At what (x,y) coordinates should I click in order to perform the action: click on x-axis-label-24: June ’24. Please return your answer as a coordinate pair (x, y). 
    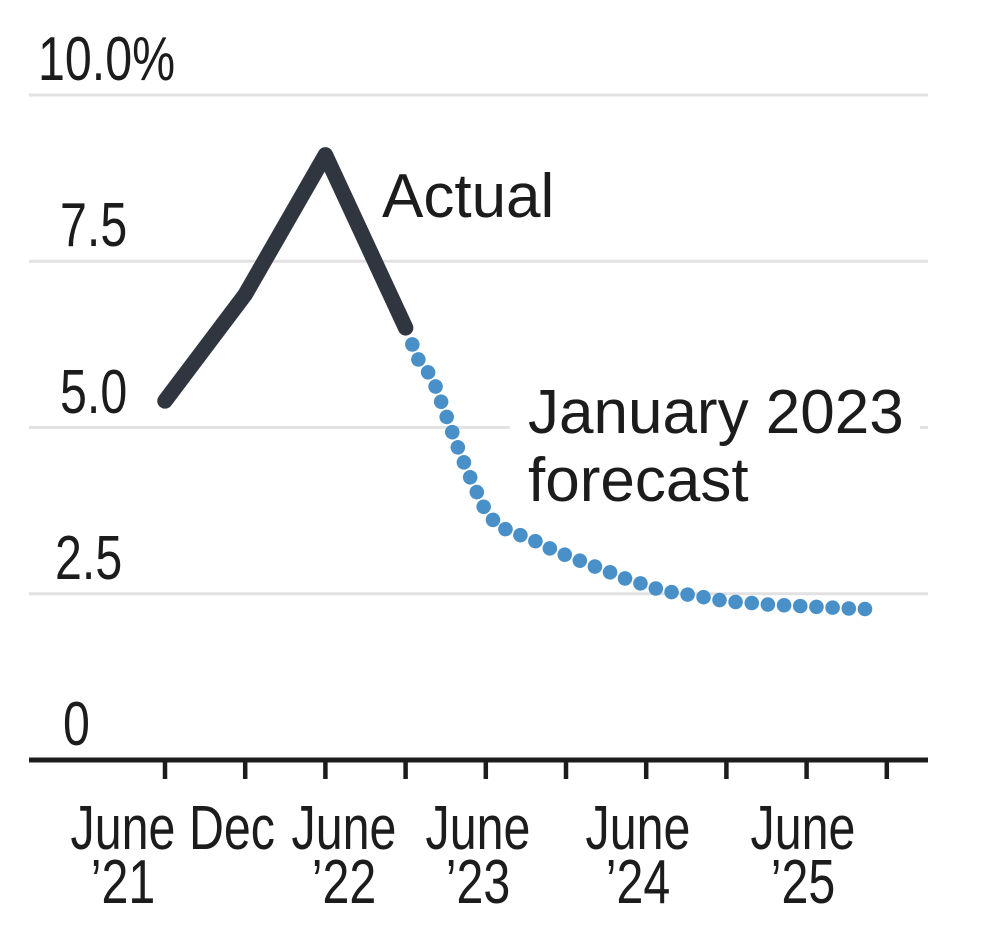
    Looking at the image, I should click on (638, 855).